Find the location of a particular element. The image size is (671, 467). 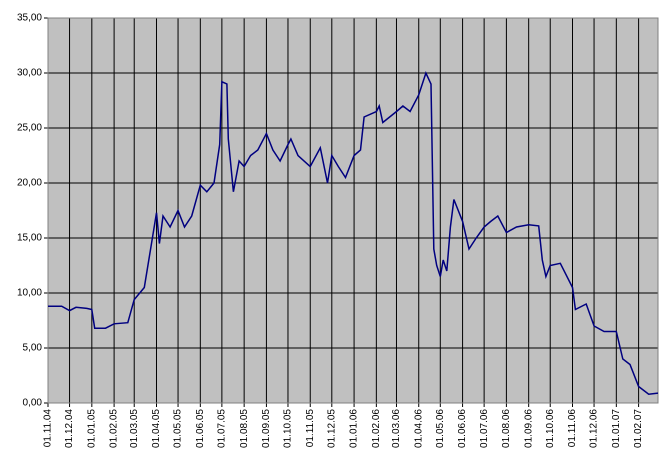

x-tick-label: 01.06.05 is located at coordinates (200, 428).